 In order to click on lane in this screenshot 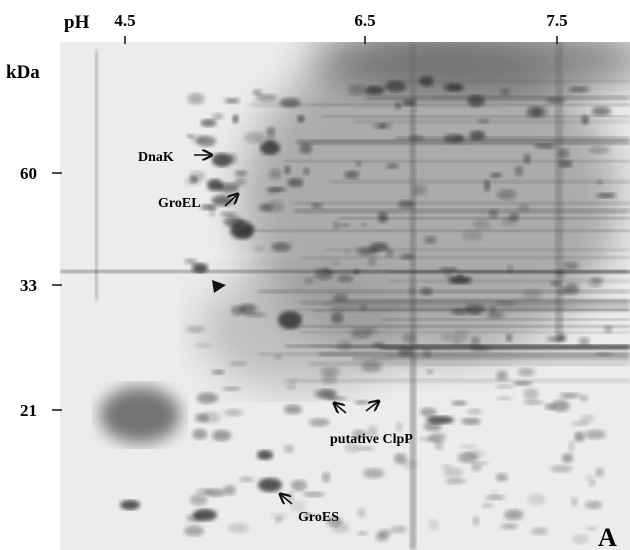, I will do `click(413, 296)`.